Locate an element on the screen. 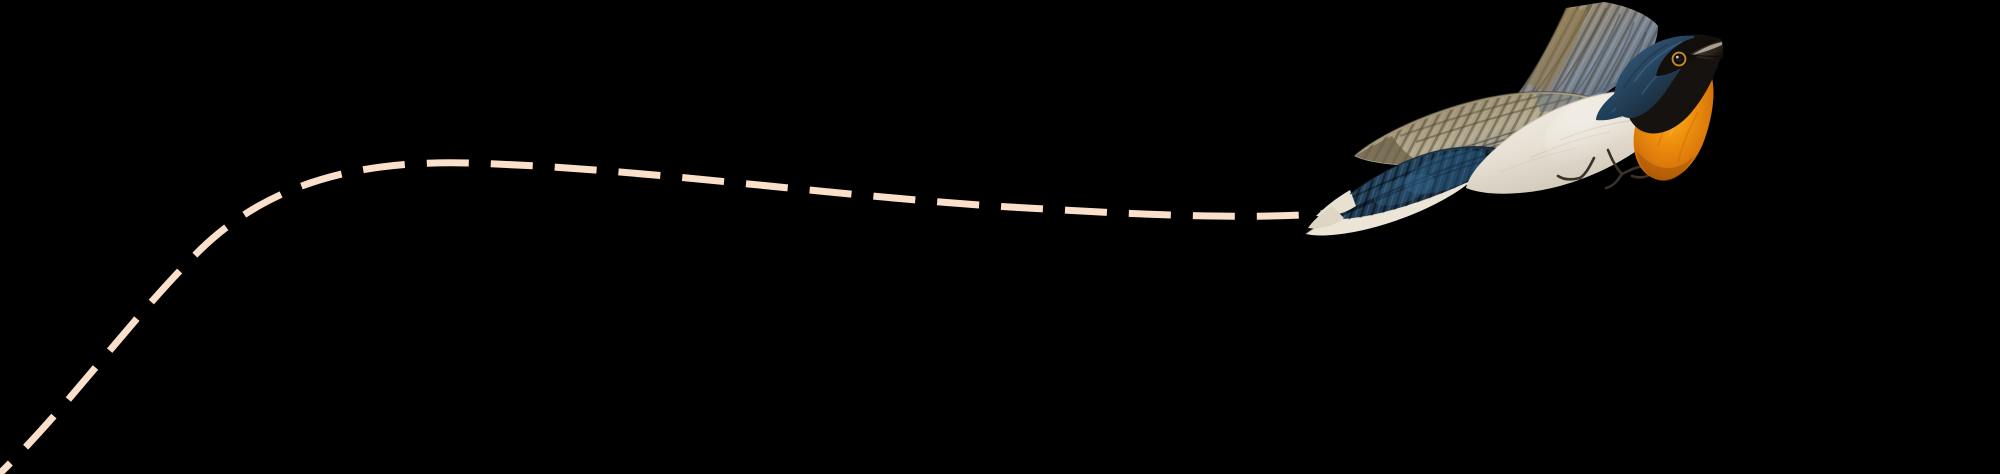 Image resolution: width=2000 pixels, height=474 pixels. bird-eye is located at coordinates (1679, 59).